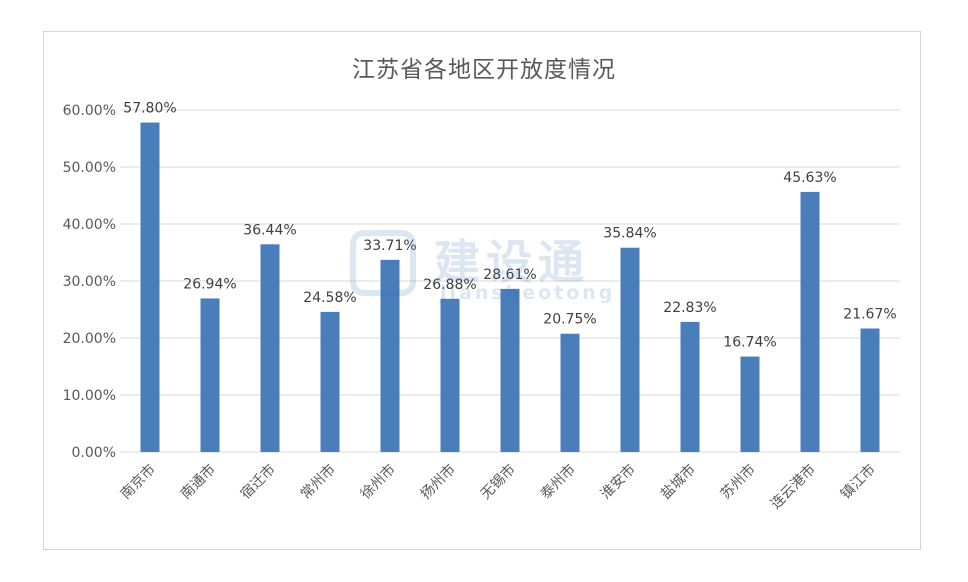 The image size is (968, 582). What do you see at coordinates (318, 482) in the screenshot?
I see `x-tick-label: 常州市` at bounding box center [318, 482].